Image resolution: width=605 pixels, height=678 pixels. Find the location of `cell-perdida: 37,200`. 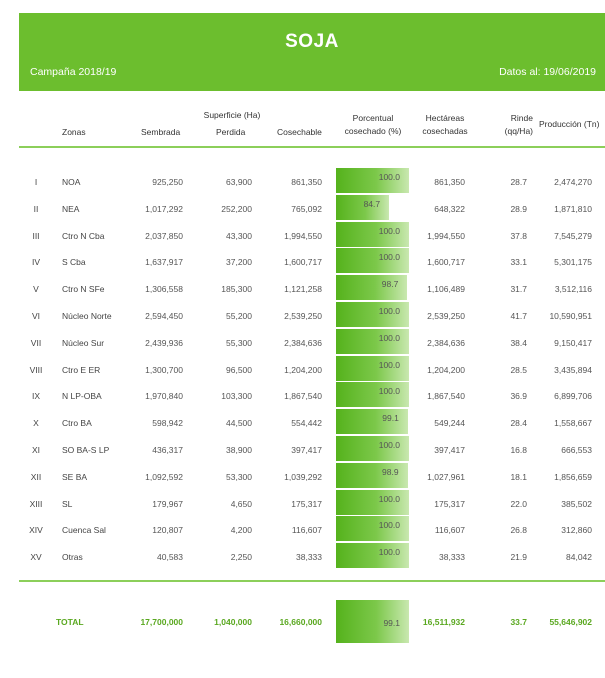

cell-perdida: 37,200 is located at coordinates (239, 262).